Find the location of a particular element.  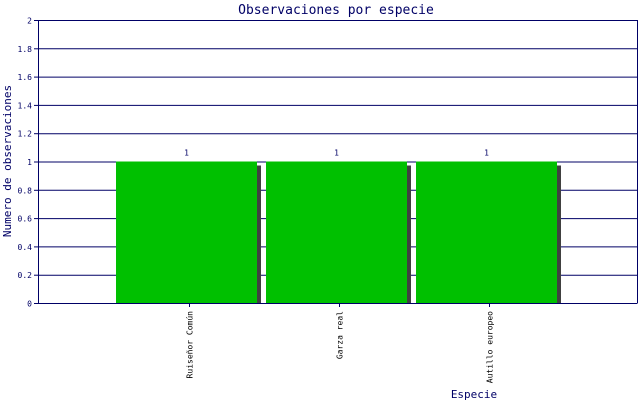

y-tick-label: 0.6 is located at coordinates (25, 219).